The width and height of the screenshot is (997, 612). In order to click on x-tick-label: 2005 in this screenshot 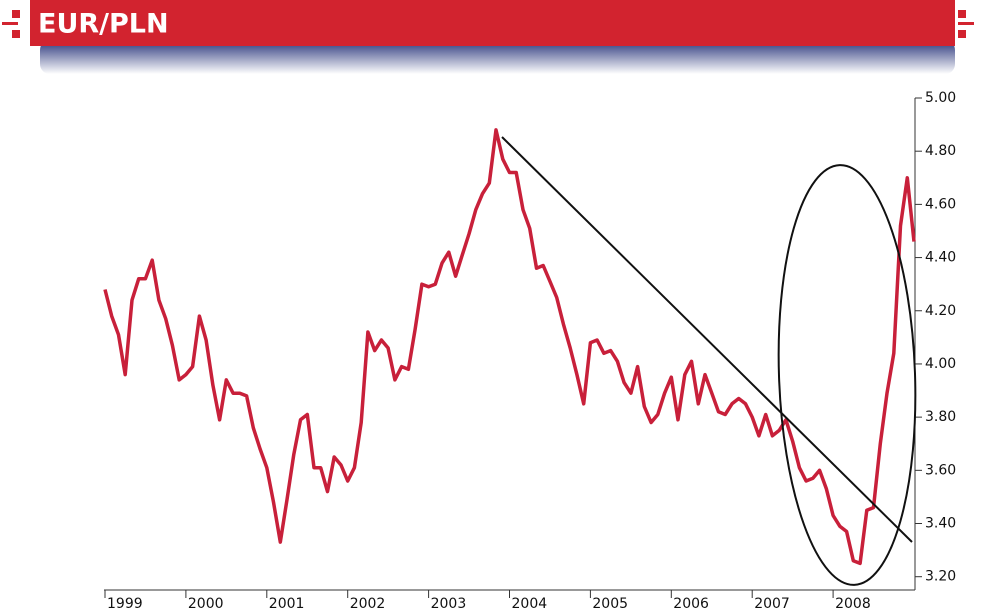, I will do `click(610, 604)`.